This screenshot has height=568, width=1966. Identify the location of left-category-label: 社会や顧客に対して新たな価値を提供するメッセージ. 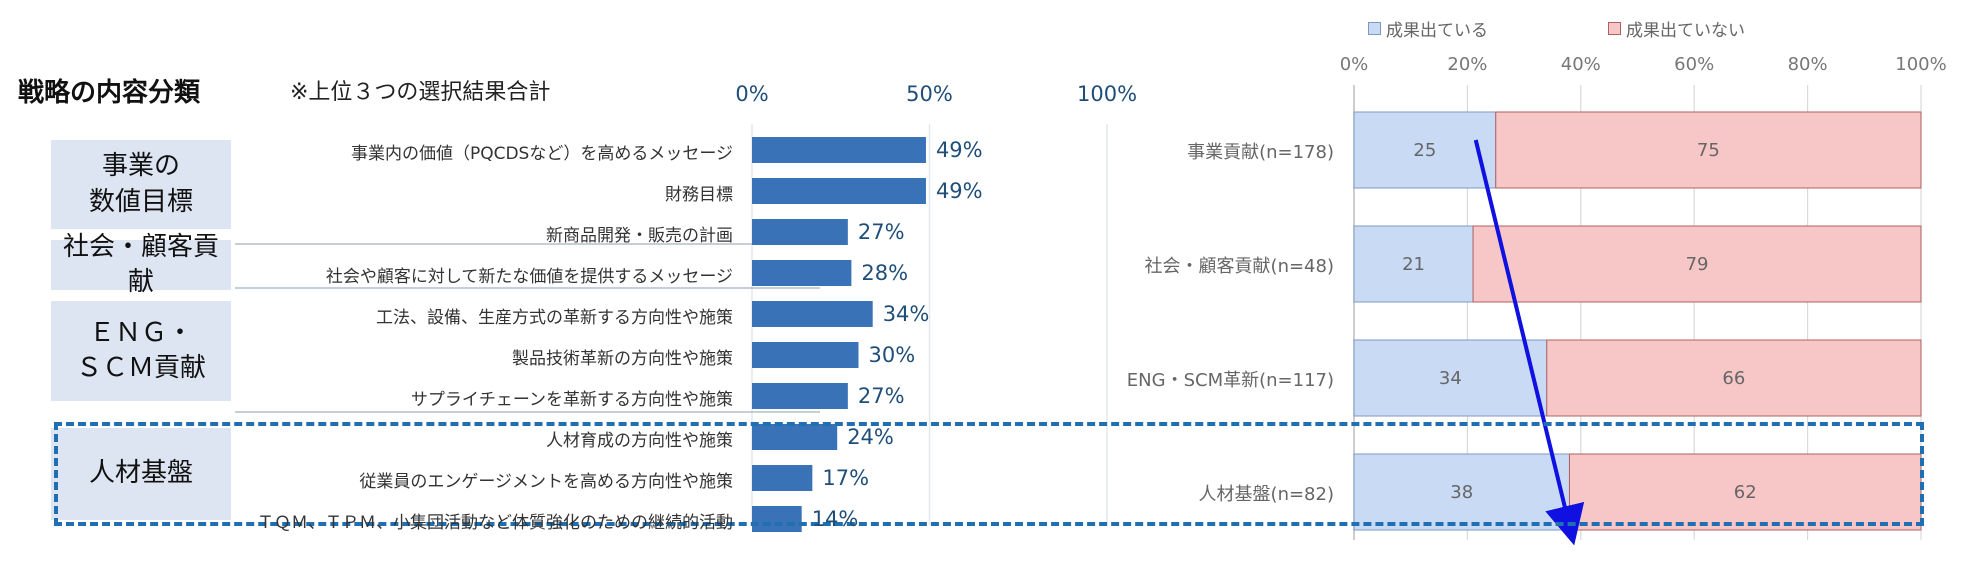
(529, 277).